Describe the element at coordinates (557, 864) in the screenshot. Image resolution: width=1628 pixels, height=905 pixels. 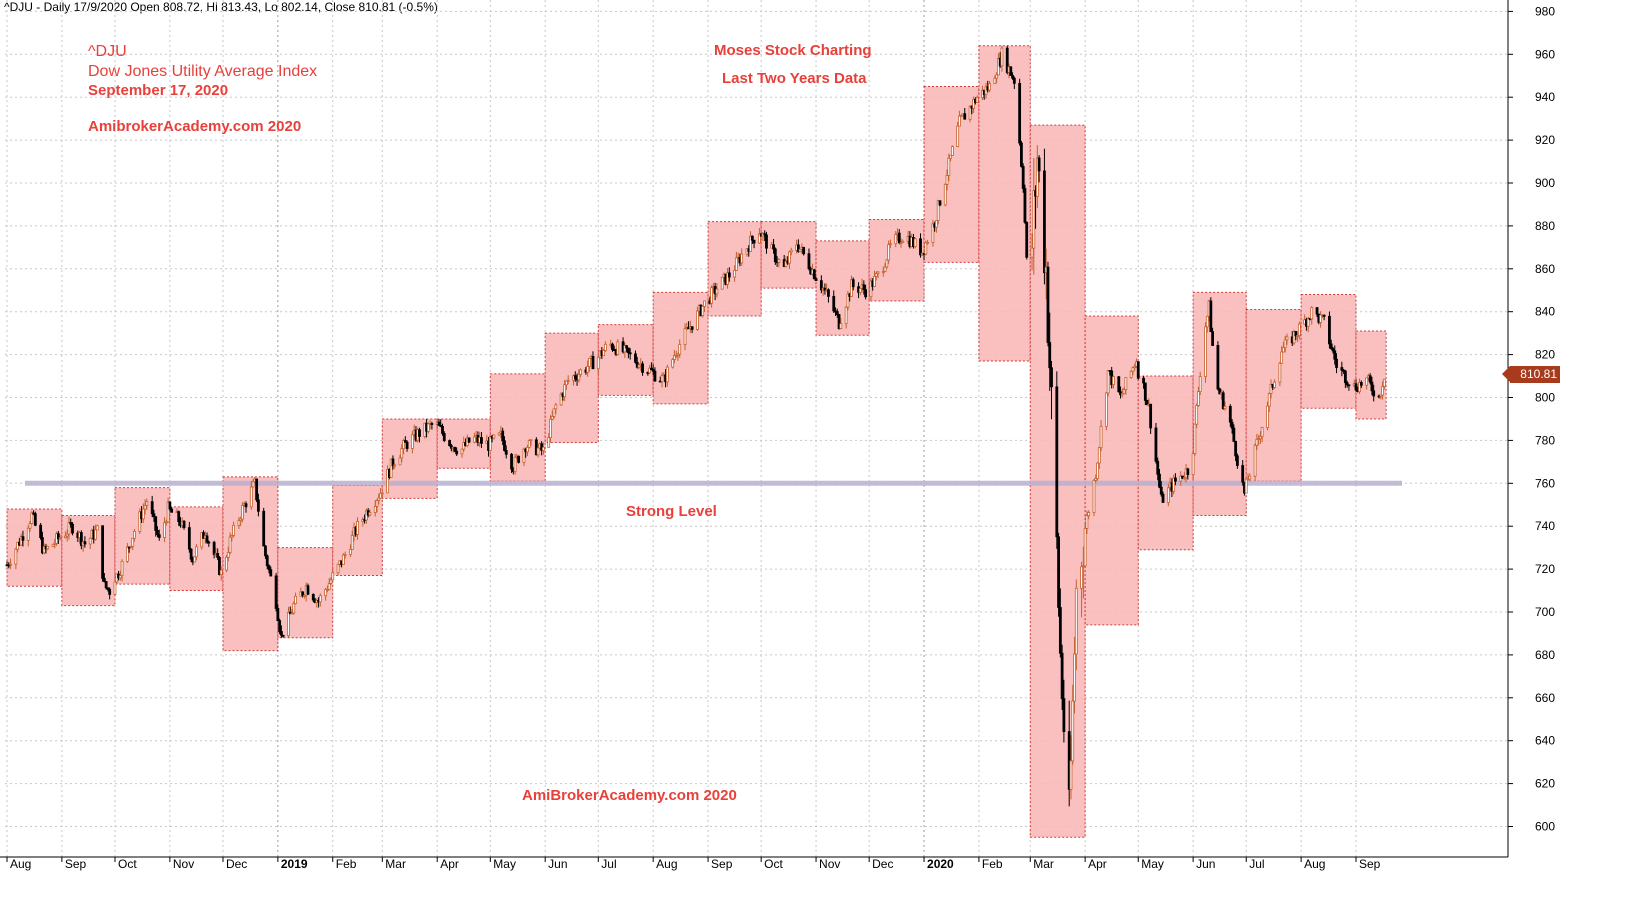
I see `x-tick-label: Jun` at that location.